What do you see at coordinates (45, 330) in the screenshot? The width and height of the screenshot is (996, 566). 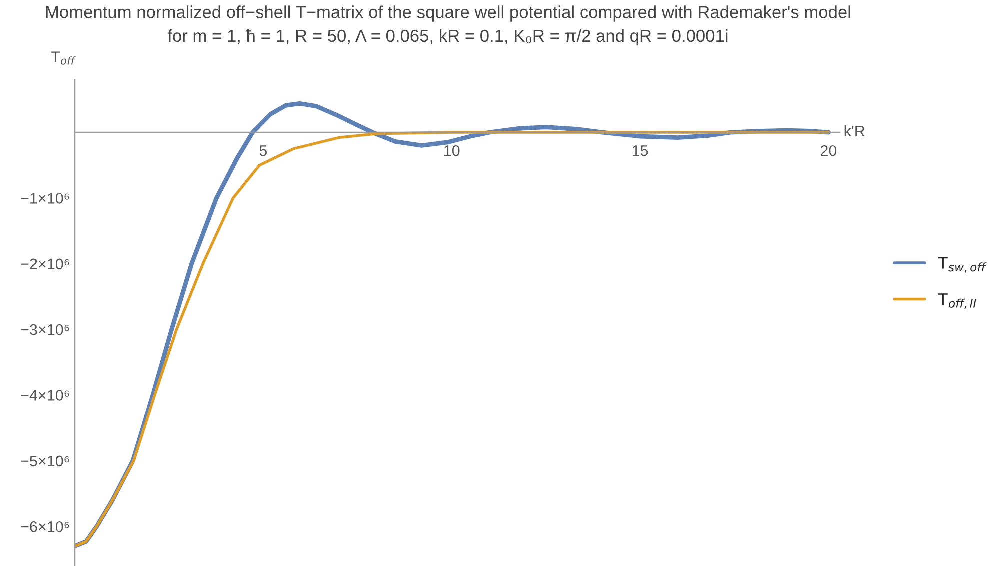 I see `y-tick-label: −3×10⁶` at bounding box center [45, 330].